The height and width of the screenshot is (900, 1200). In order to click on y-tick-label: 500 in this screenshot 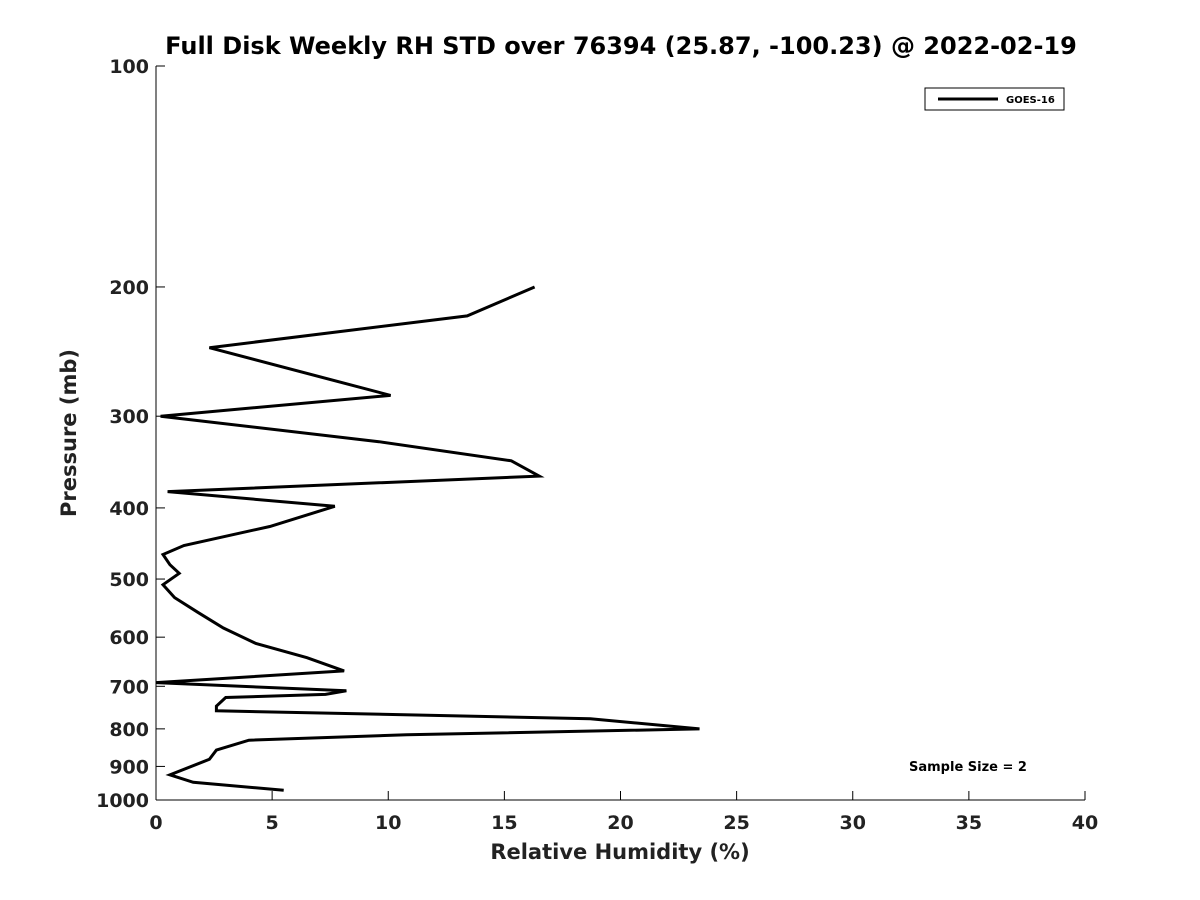, I will do `click(129, 580)`.